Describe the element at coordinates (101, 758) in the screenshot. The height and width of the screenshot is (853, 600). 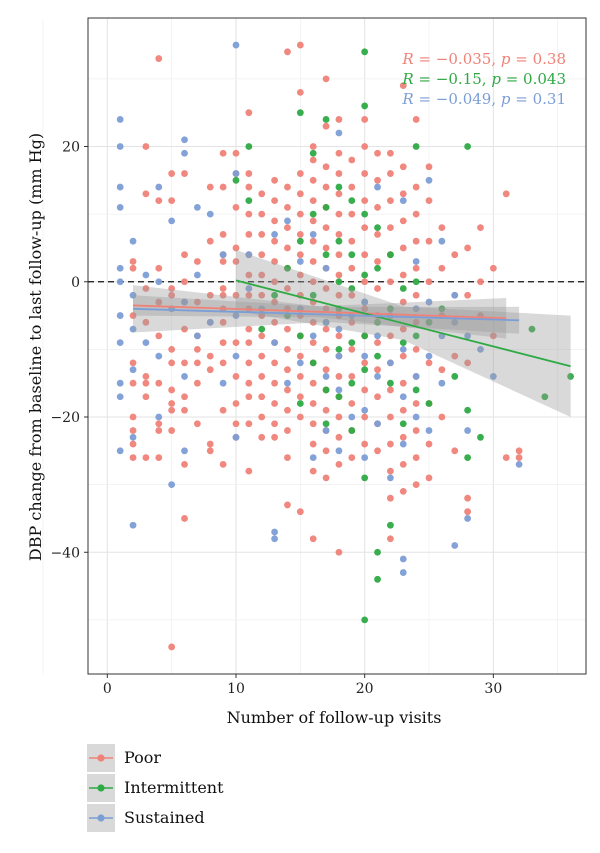
I see `legend-dot-poor` at that location.